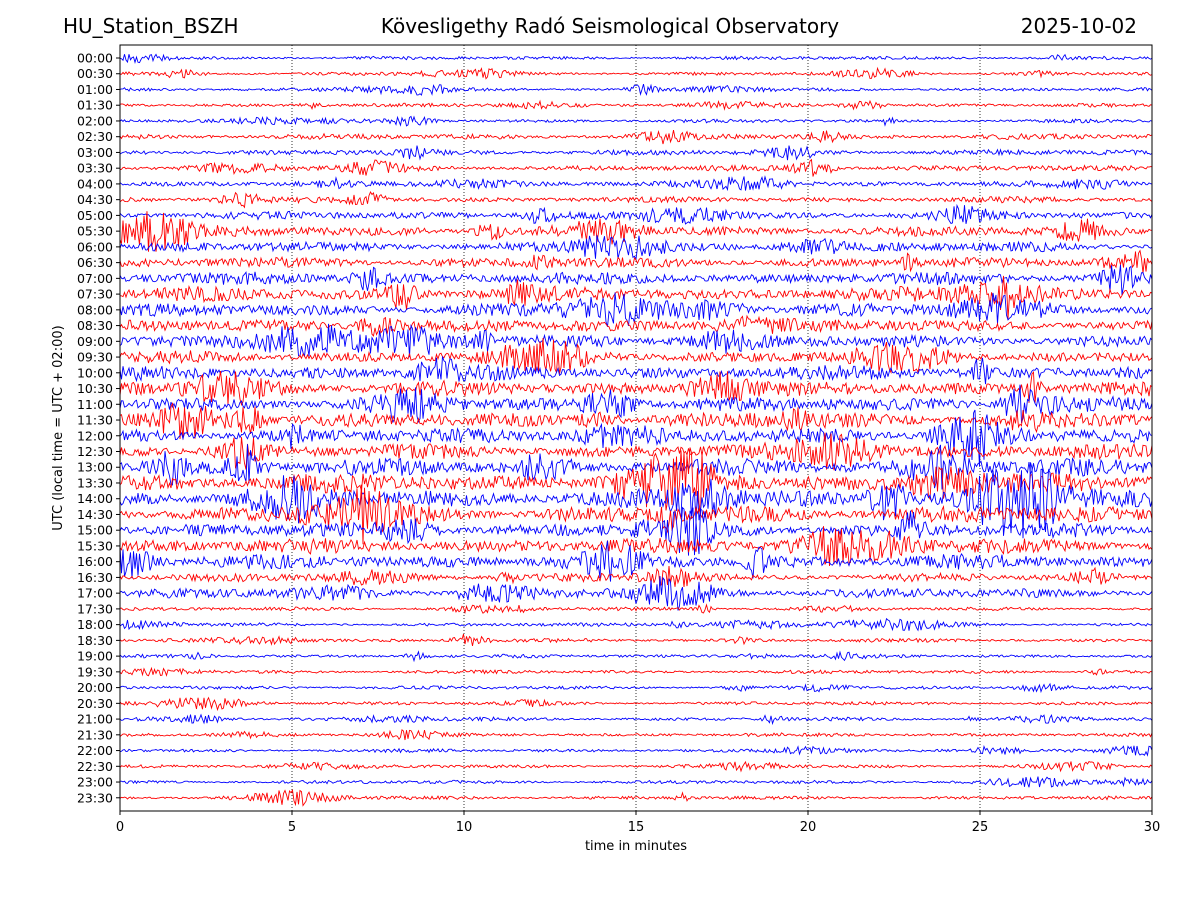  Describe the element at coordinates (95, 703) in the screenshot. I see `y-tick-label: 20:30` at that location.